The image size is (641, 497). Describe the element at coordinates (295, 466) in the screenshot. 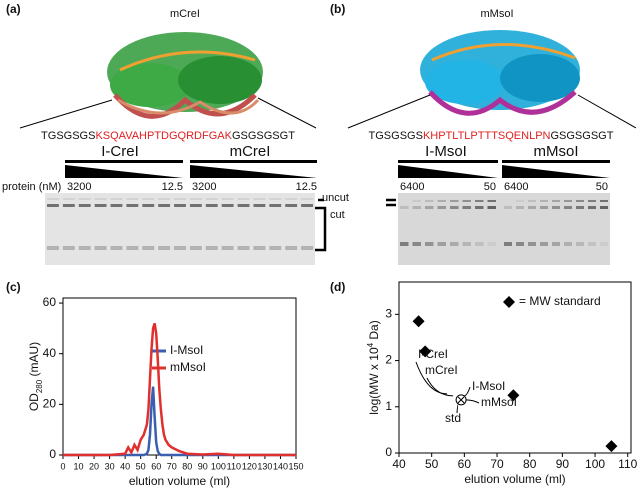

I see `x-tick-label: 150` at that location.